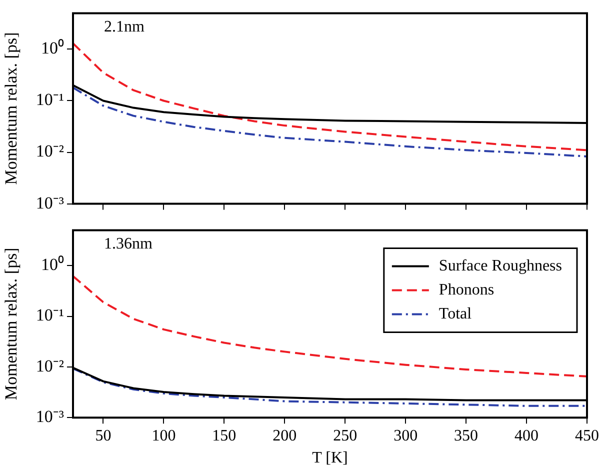  Describe the element at coordinates (345, 435) in the screenshot. I see `x-tick-label: 250` at that location.